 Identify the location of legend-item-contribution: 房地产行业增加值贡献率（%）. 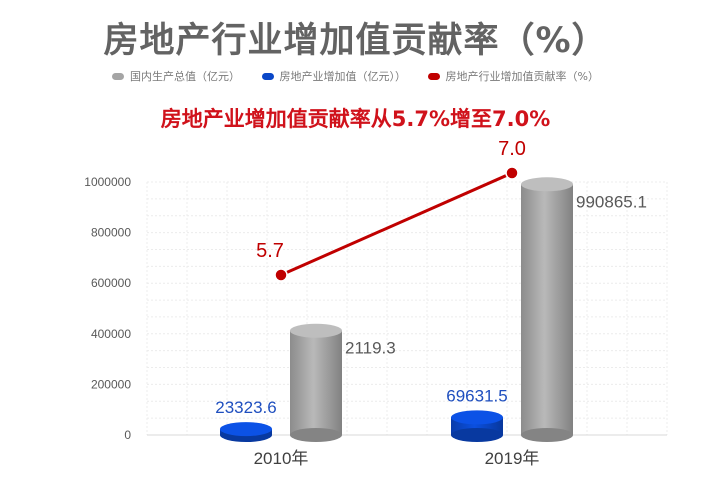
(513, 76).